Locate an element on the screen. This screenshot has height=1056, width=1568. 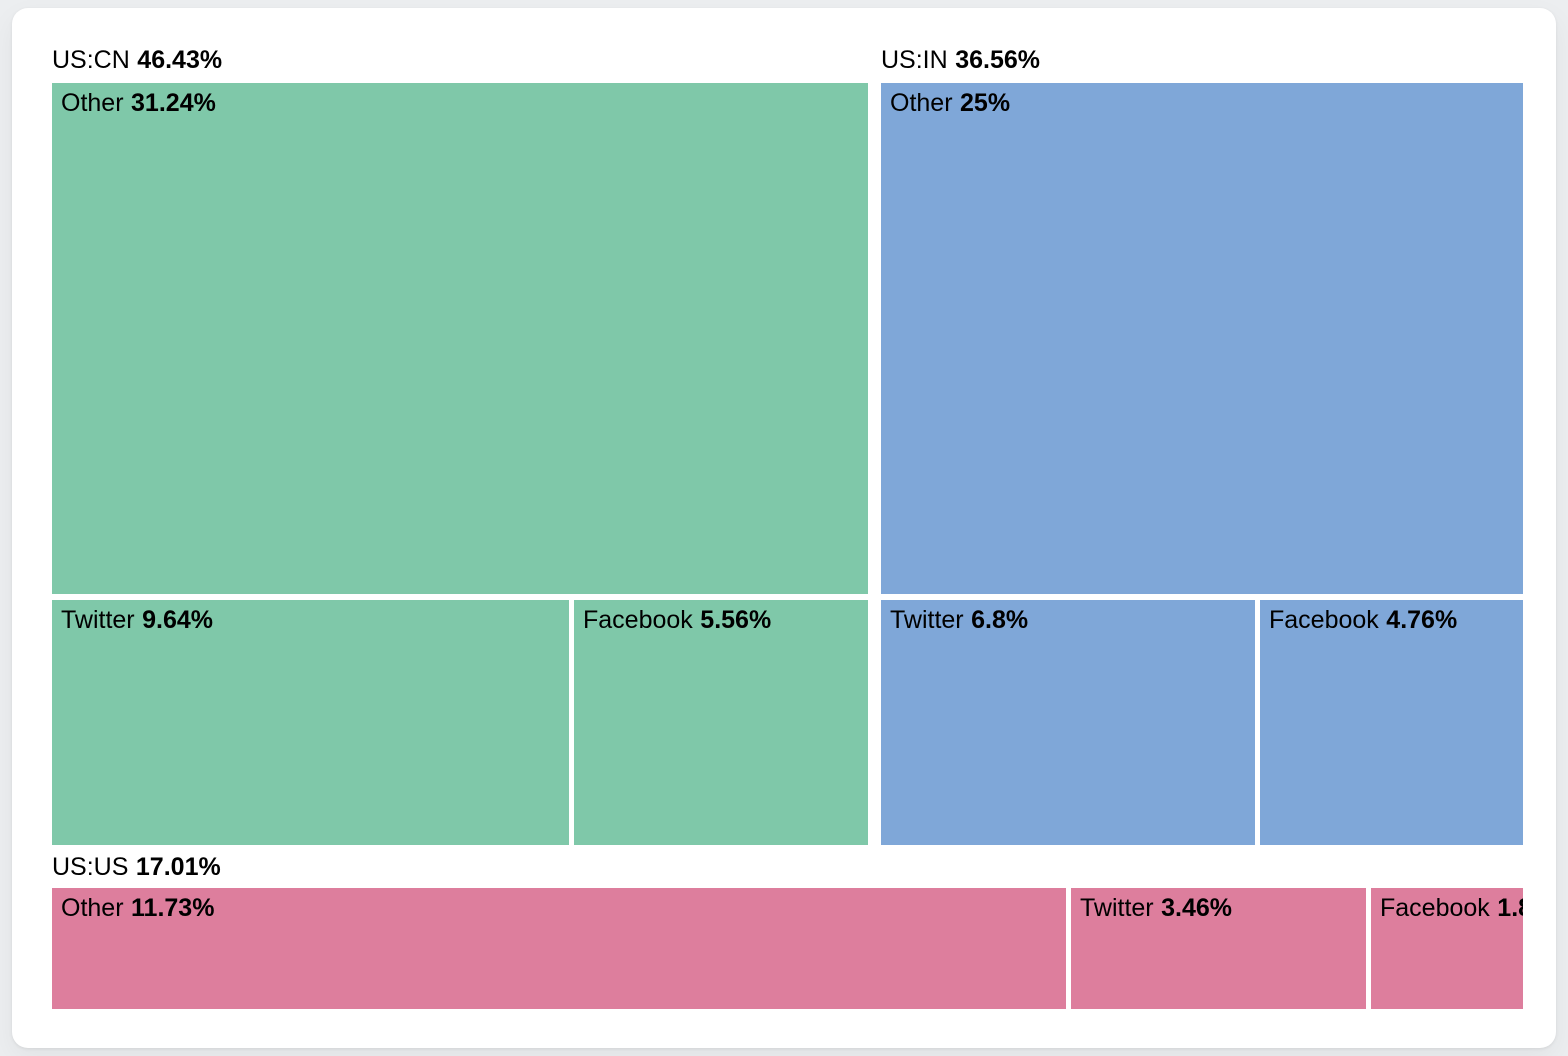
group-header-us-cn: US:CN 46.43% is located at coordinates (137, 60).